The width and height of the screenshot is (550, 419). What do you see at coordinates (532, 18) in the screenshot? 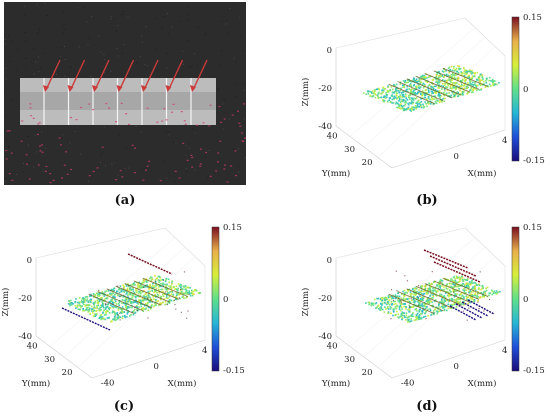
I see `colorbar-tick-label: 0.15` at bounding box center [532, 18].